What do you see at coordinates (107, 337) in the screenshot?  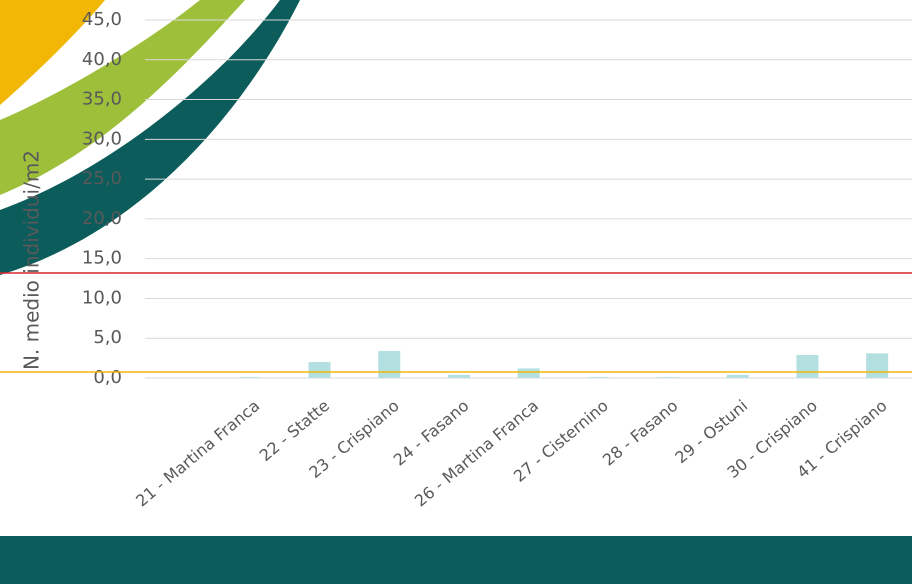 I see `y-tick-label: 5,0` at bounding box center [107, 337].